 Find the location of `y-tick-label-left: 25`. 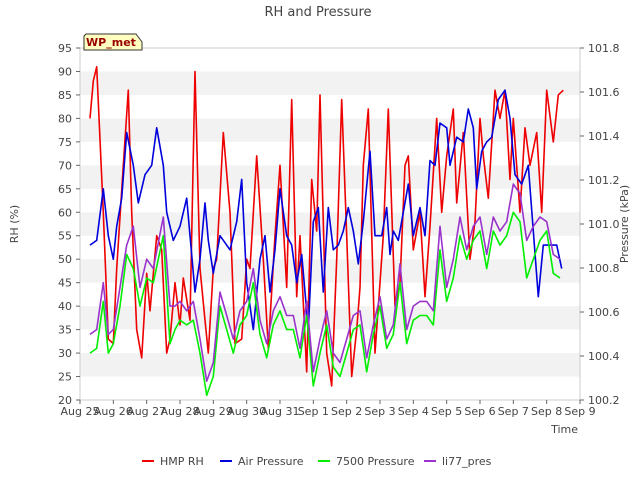

y-tick-label-left: 25 is located at coordinates (65, 377).